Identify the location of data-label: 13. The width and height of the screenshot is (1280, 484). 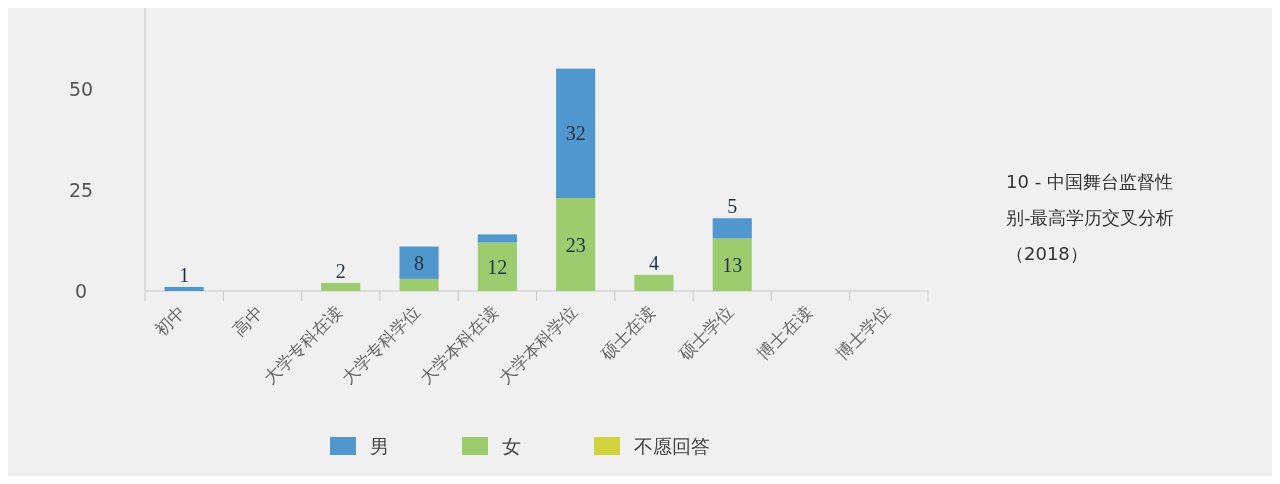
(732, 264).